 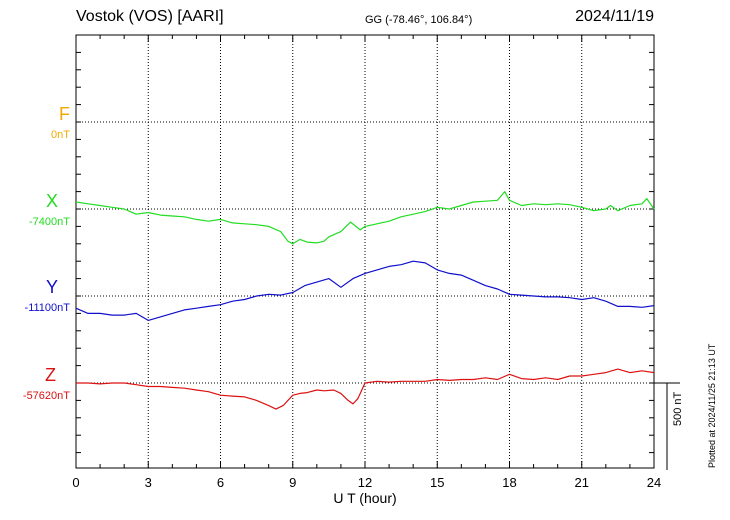 What do you see at coordinates (419, 20) in the screenshot?
I see `station-coordinates: GG (-78.46°, 106.84°)` at bounding box center [419, 20].